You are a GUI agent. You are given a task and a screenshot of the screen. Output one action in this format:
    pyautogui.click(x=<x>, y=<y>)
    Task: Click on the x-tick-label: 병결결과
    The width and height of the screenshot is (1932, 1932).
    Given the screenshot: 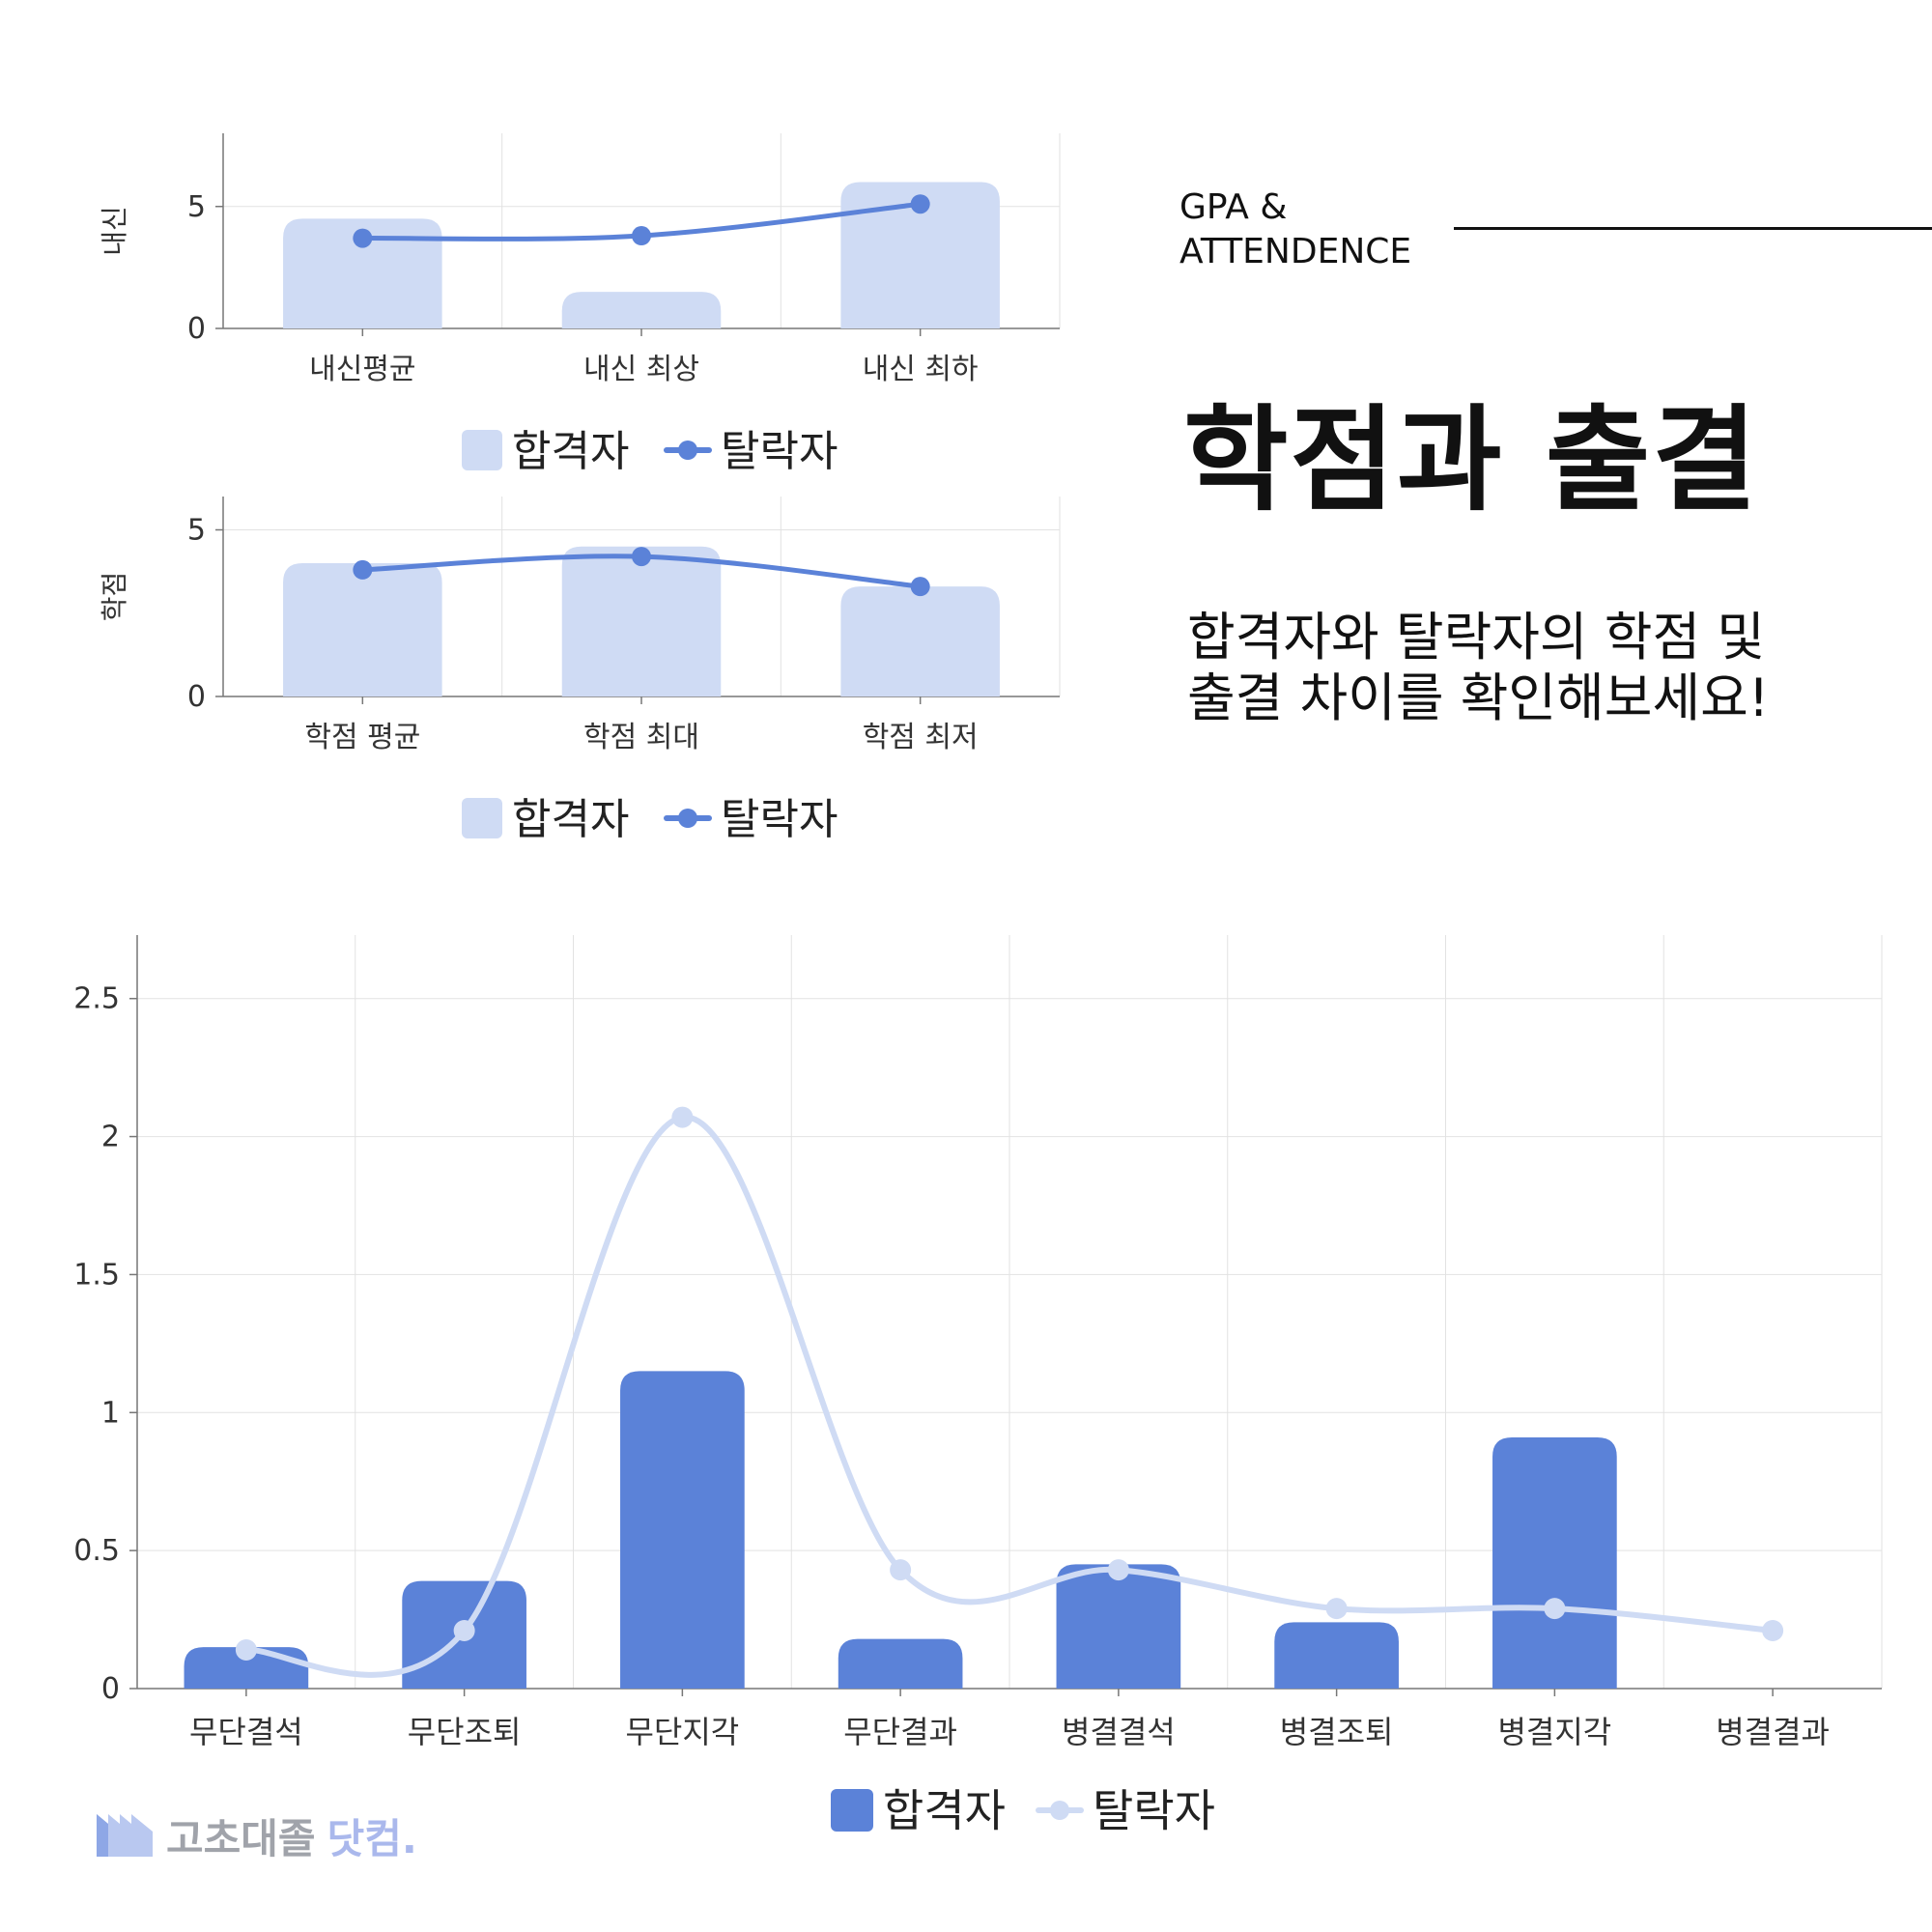 What is the action you would take?
    pyautogui.click(x=1773, y=1732)
    